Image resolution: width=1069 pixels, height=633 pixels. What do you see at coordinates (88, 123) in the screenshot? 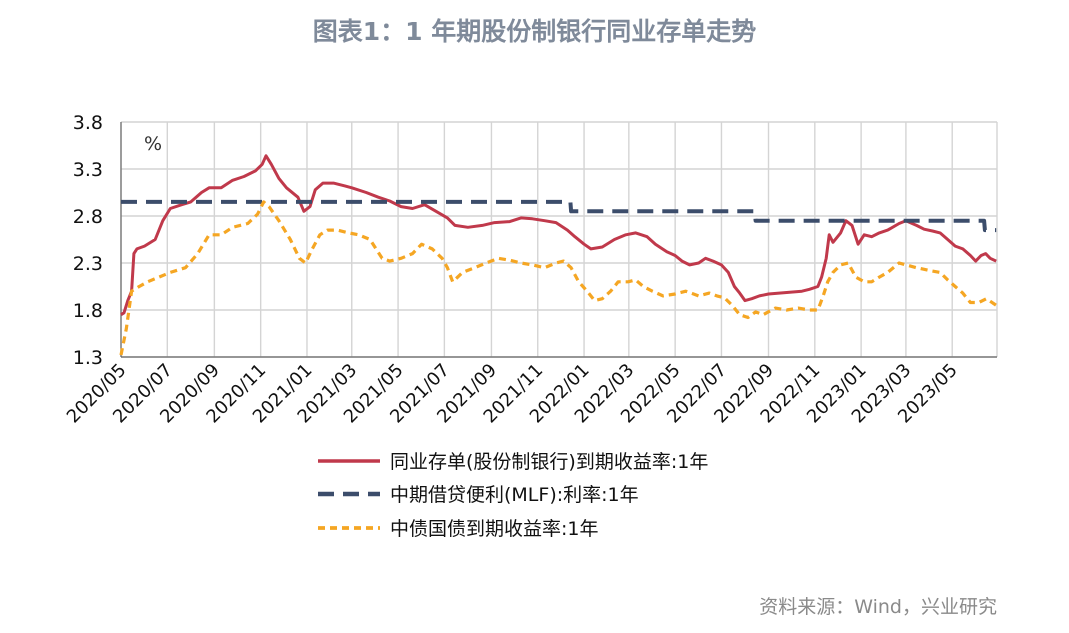
I see `y-tick-label: 3.8` at bounding box center [88, 123].